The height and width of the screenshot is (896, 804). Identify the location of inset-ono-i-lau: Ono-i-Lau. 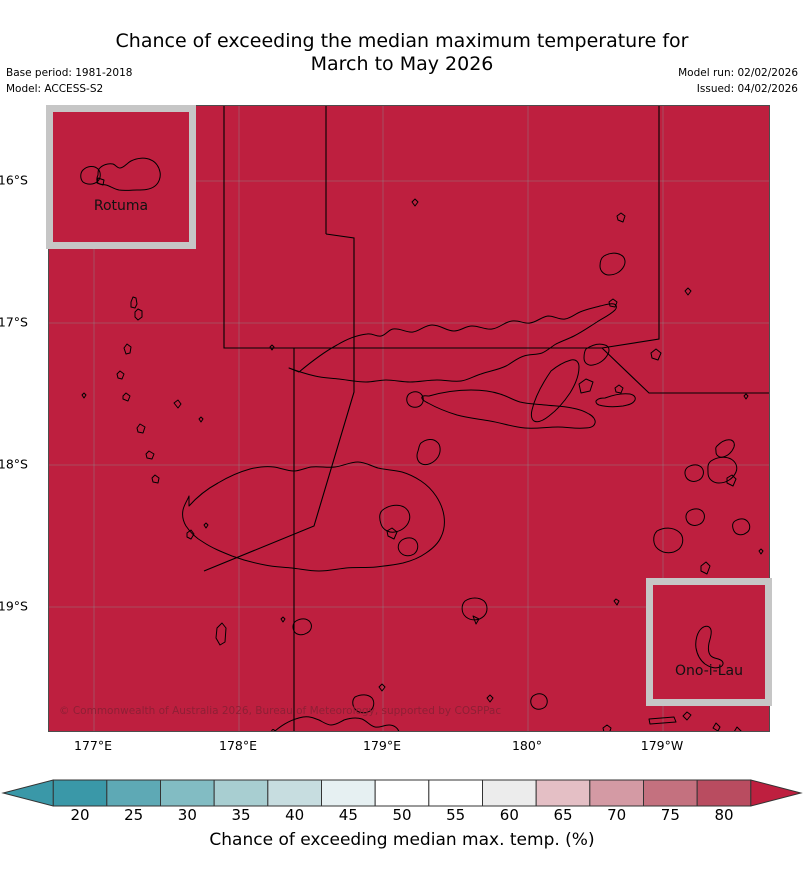
(709, 642).